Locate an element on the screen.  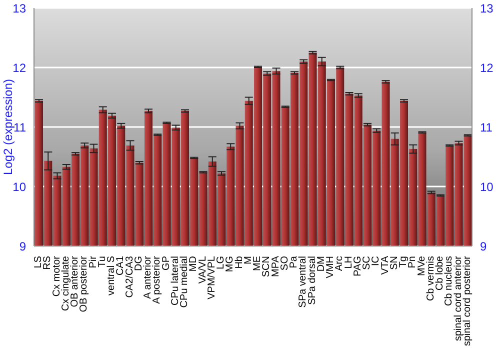
x-tick-label: Cx motor is located at coordinates (56, 276).